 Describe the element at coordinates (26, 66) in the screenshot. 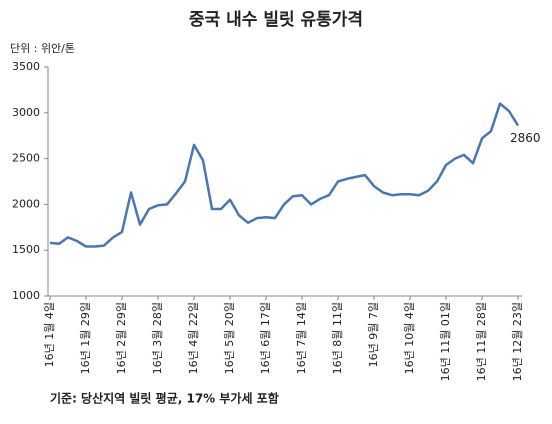

I see `y-tick-label: 3500` at that location.